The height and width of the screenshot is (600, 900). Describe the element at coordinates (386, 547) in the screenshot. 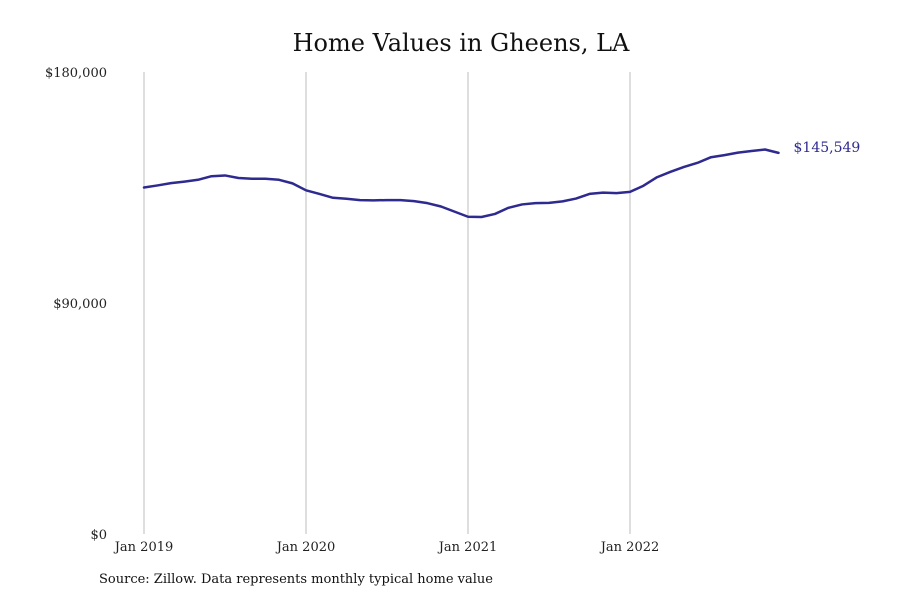

I see `x-axis-ticks: Jan 2019 Jan 2020 Jan 2021 Jan 2022` at that location.